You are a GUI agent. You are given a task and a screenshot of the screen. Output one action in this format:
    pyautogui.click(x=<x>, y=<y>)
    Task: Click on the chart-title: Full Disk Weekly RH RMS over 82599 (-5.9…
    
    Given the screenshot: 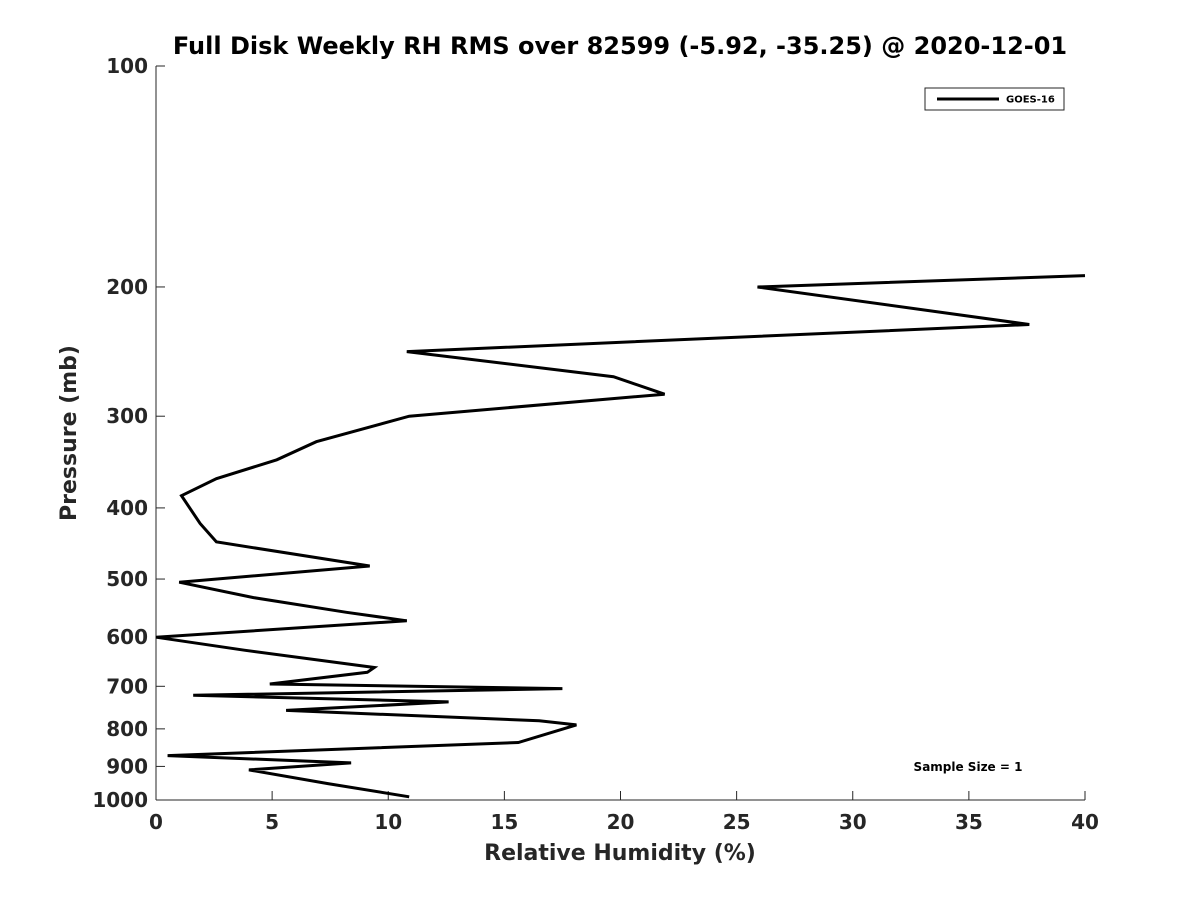 What is the action you would take?
    pyautogui.click(x=620, y=46)
    